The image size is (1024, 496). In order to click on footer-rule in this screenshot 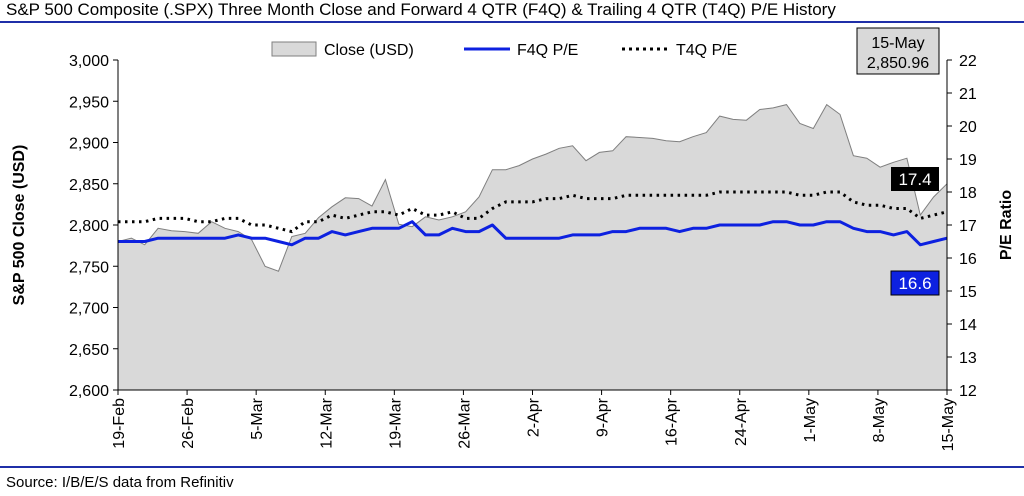, I will do `click(512, 467)`.